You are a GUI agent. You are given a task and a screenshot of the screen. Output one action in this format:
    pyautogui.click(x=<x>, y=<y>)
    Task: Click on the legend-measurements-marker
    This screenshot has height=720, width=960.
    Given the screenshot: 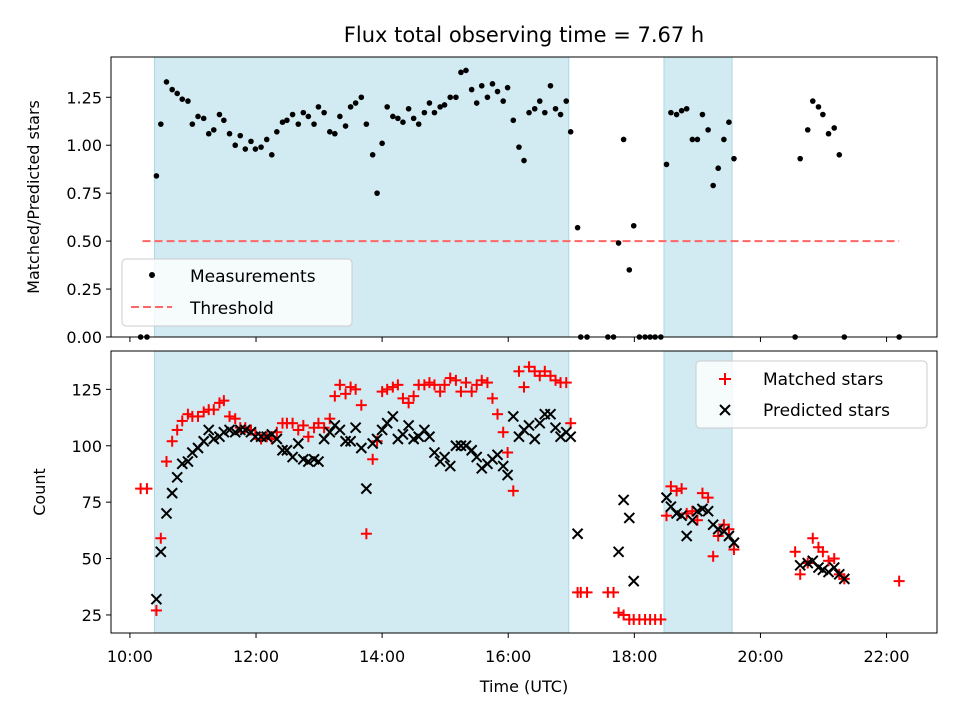 What is the action you would take?
    pyautogui.click(x=152, y=275)
    